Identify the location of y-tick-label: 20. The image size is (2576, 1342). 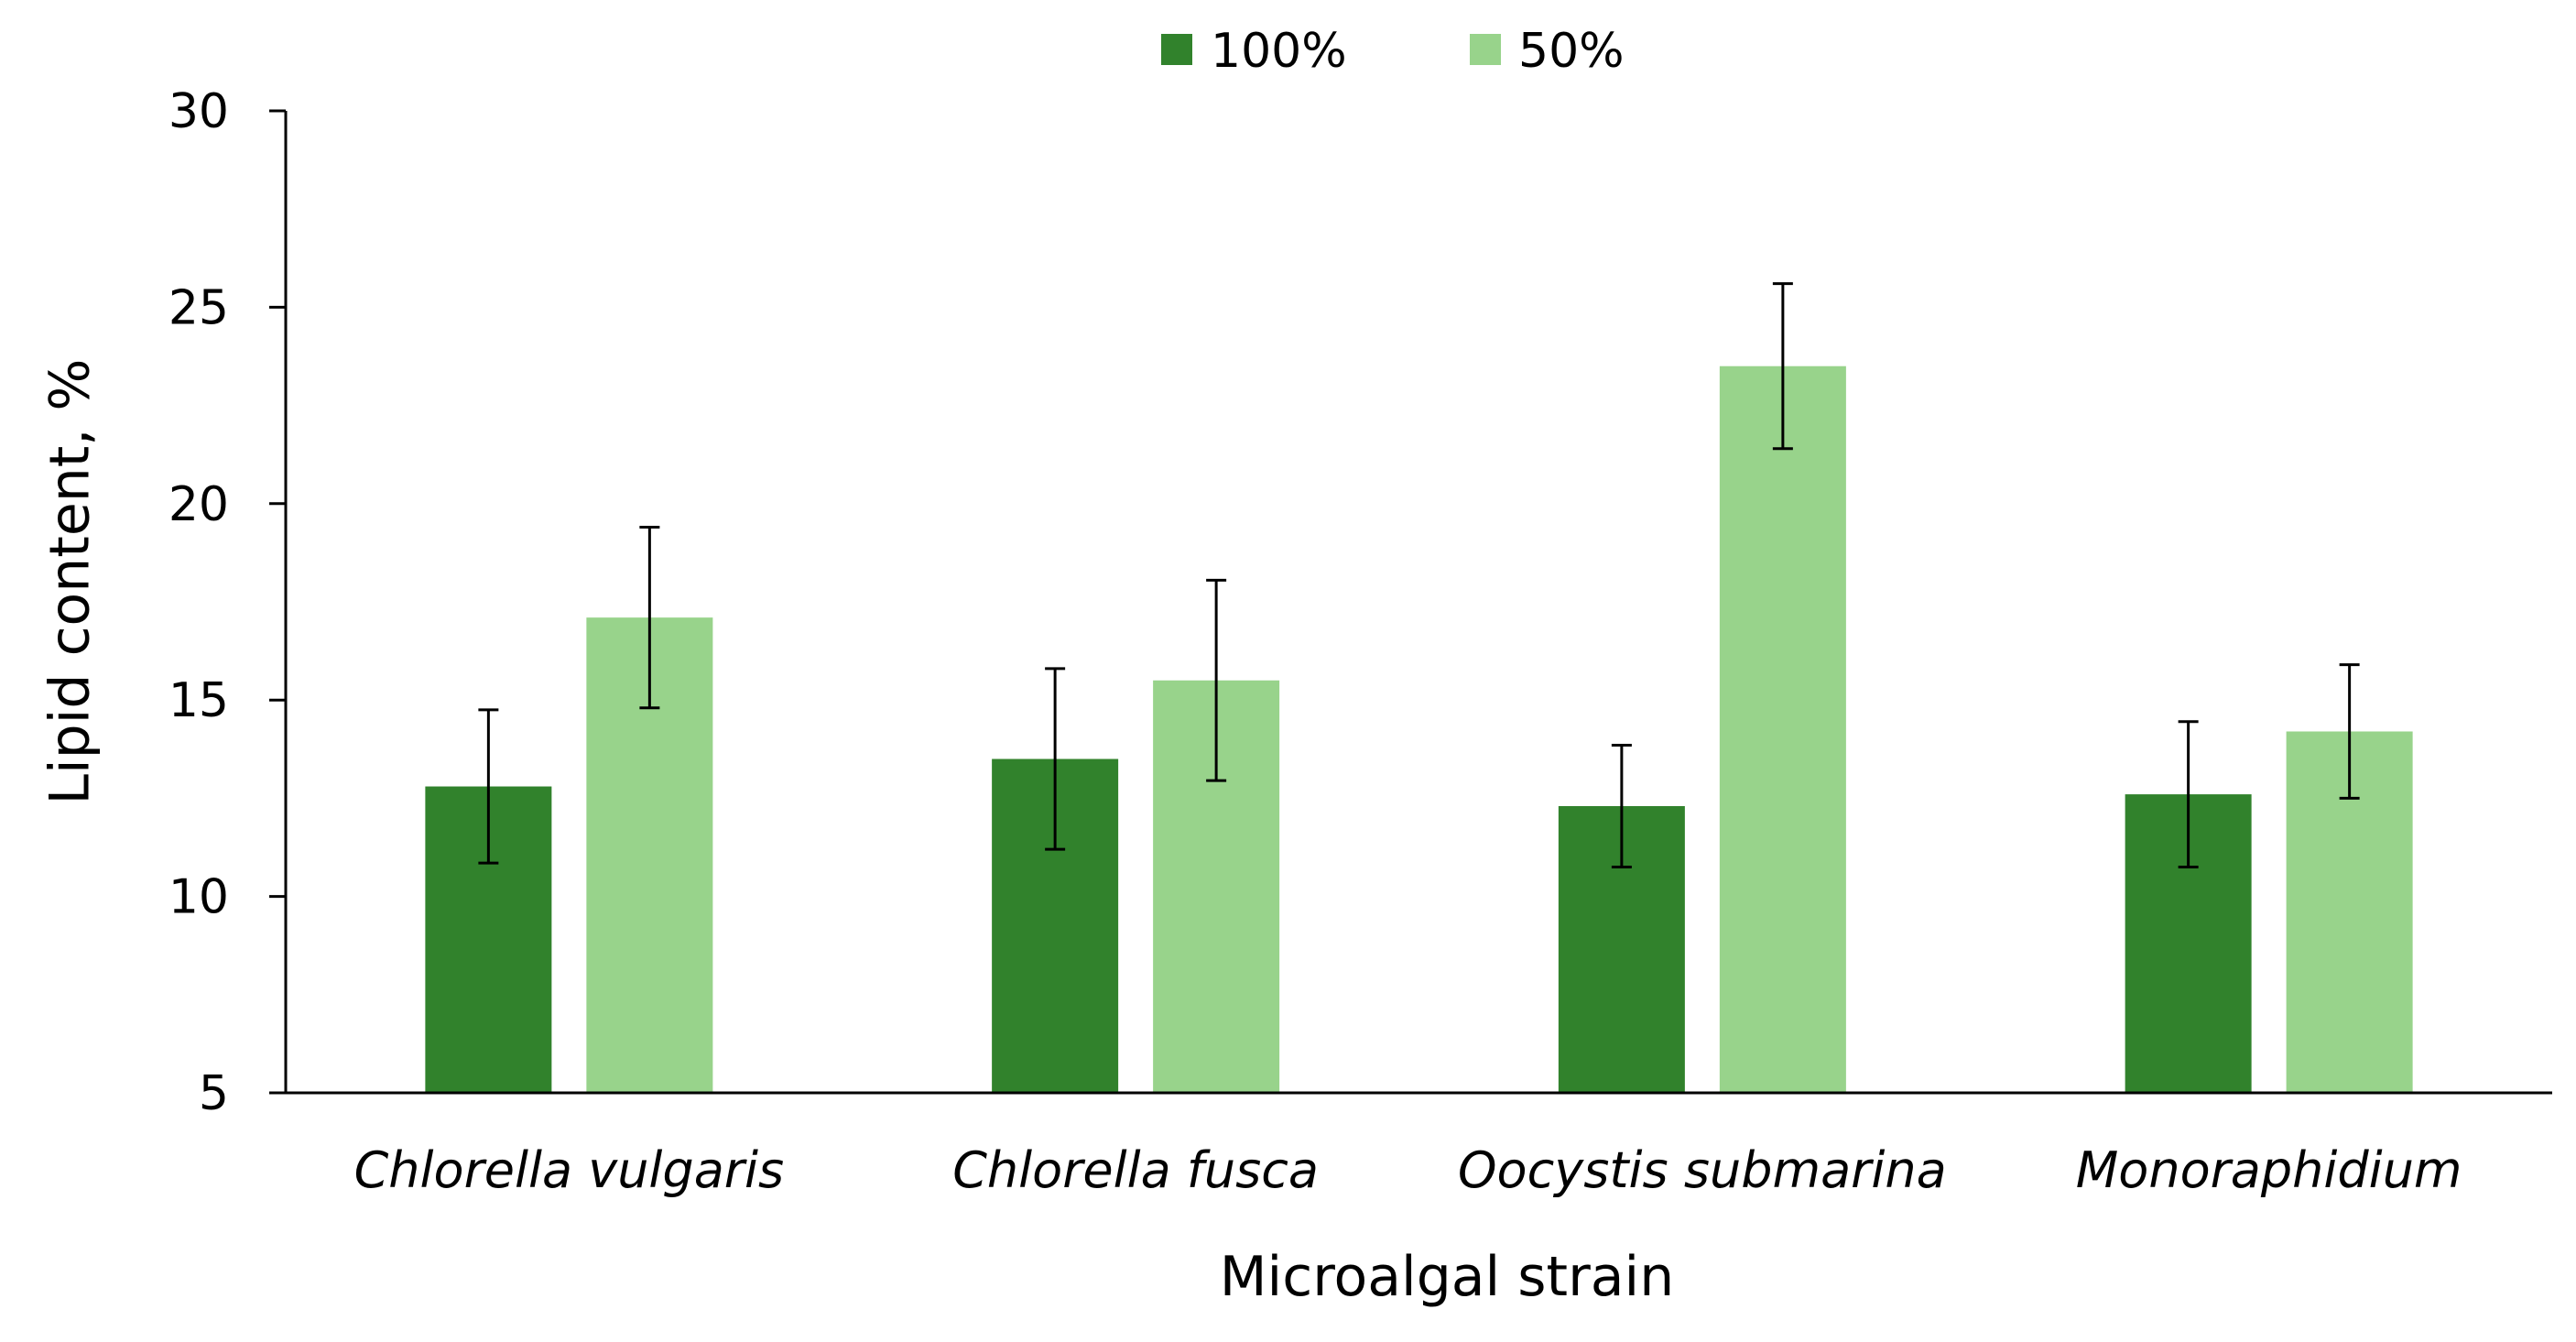
(198, 504).